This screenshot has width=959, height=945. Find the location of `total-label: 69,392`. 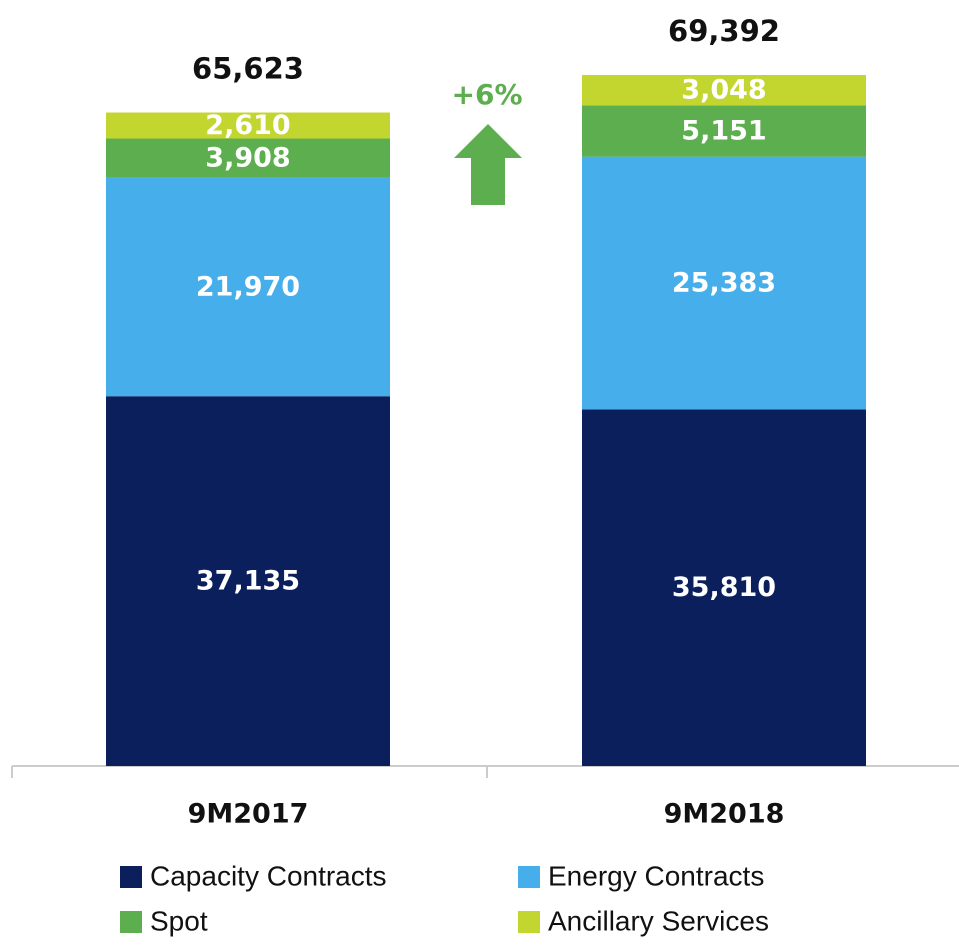

total-label: 69,392 is located at coordinates (724, 31).